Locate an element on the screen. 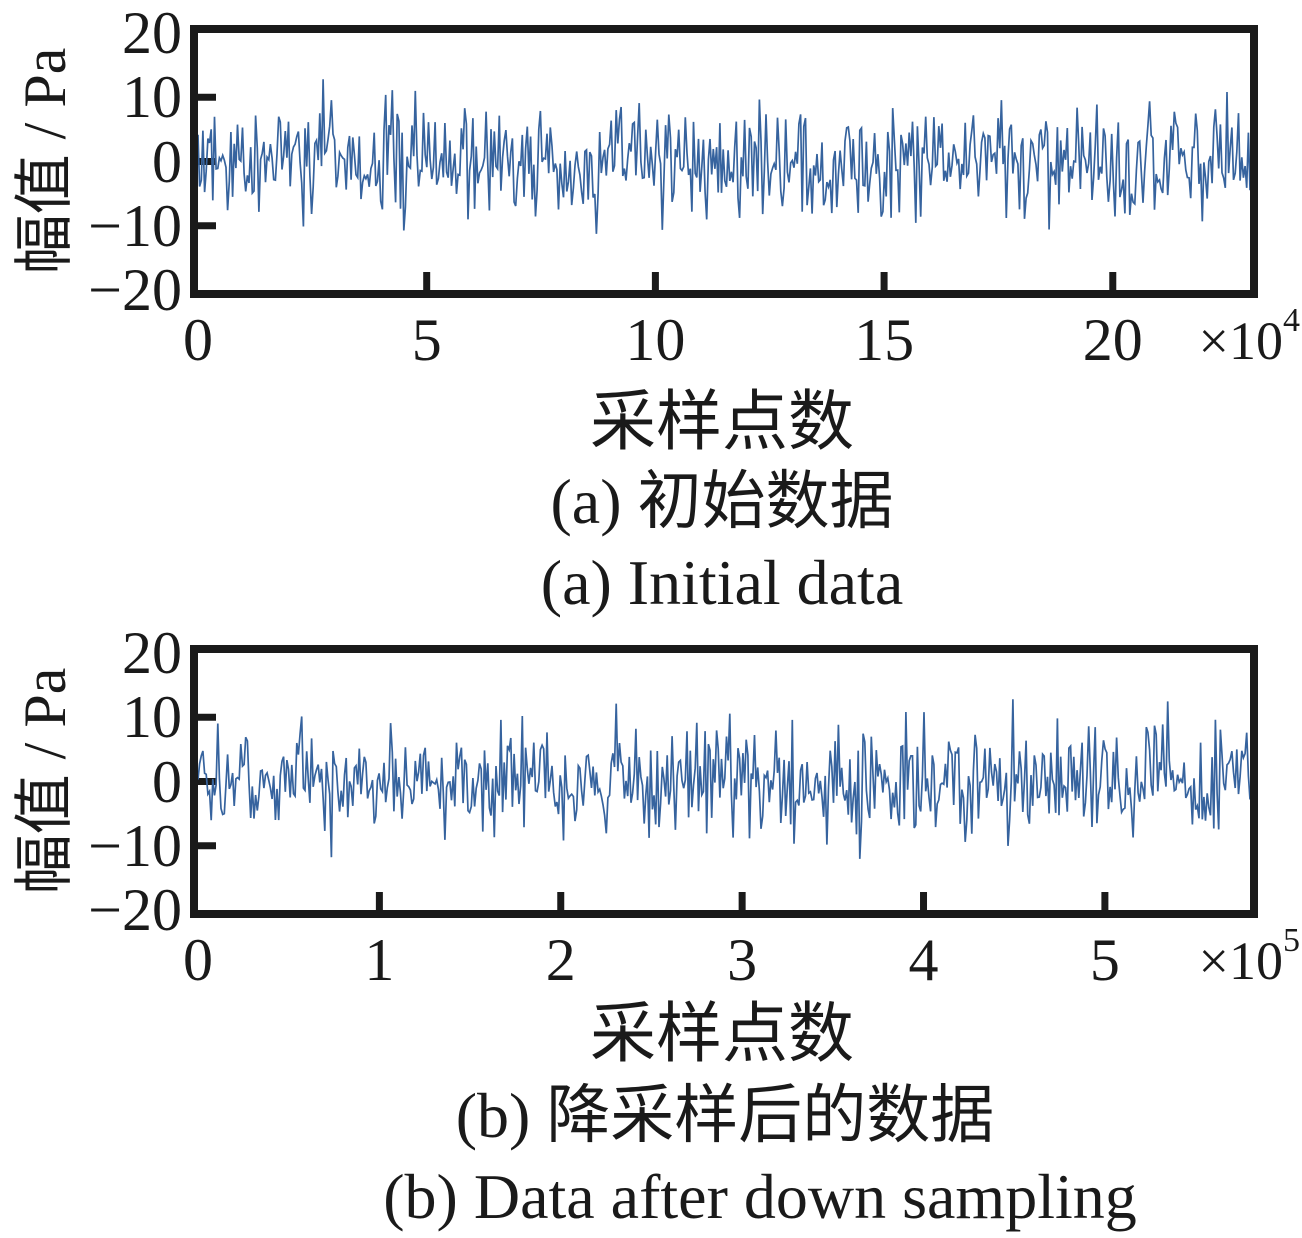 The image size is (1302, 1238). waveform-b is located at coordinates (724, 804).